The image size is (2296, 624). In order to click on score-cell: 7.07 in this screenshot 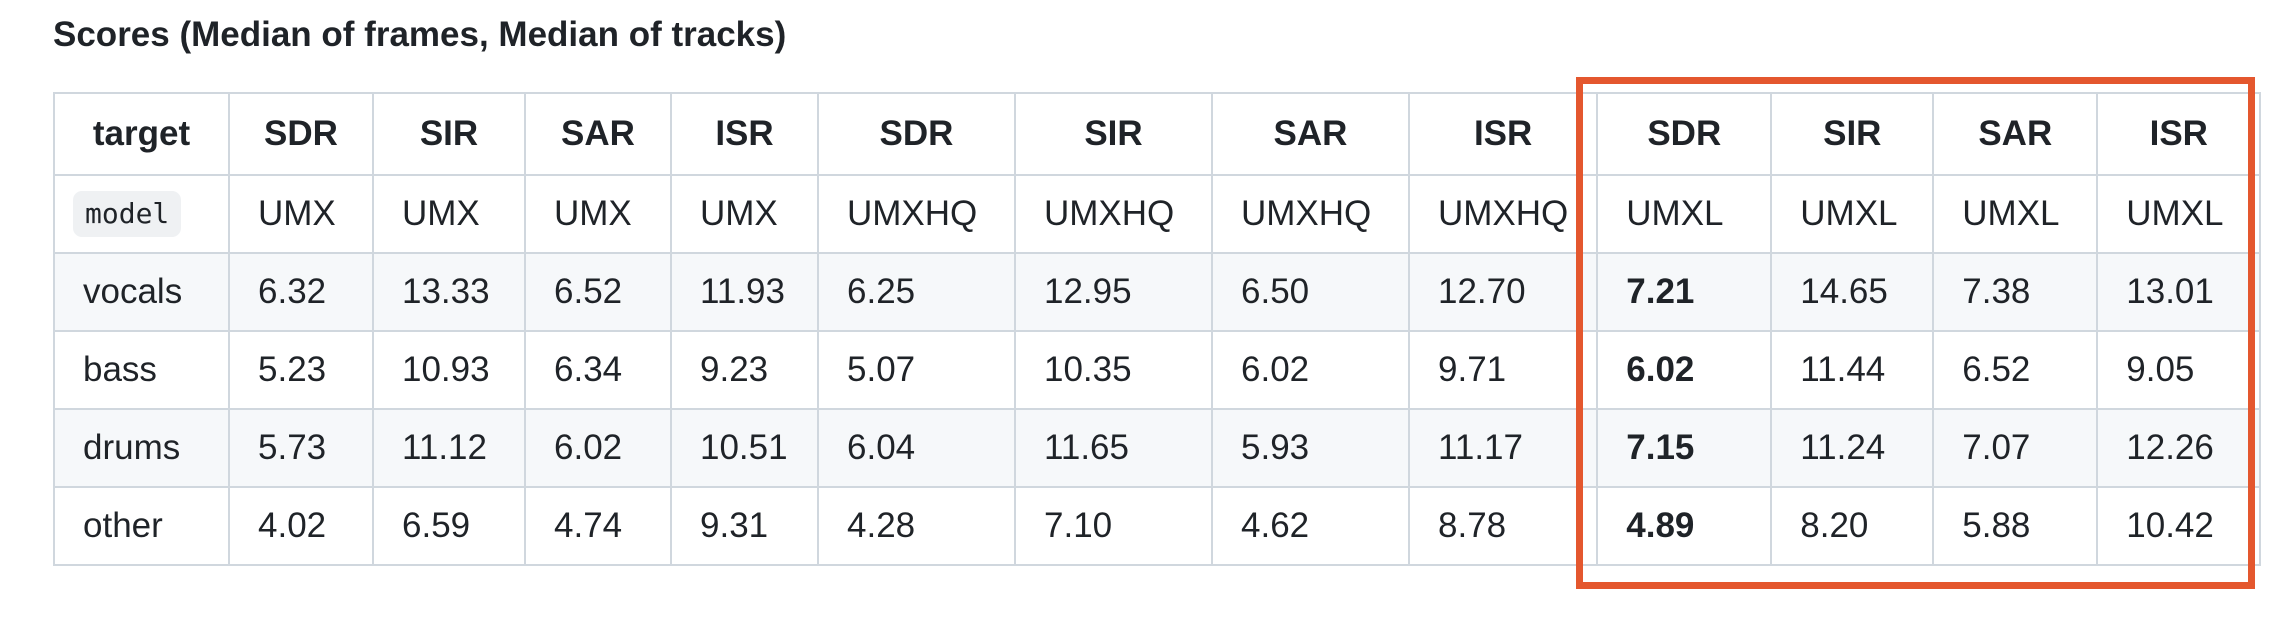, I will do `click(2015, 448)`.